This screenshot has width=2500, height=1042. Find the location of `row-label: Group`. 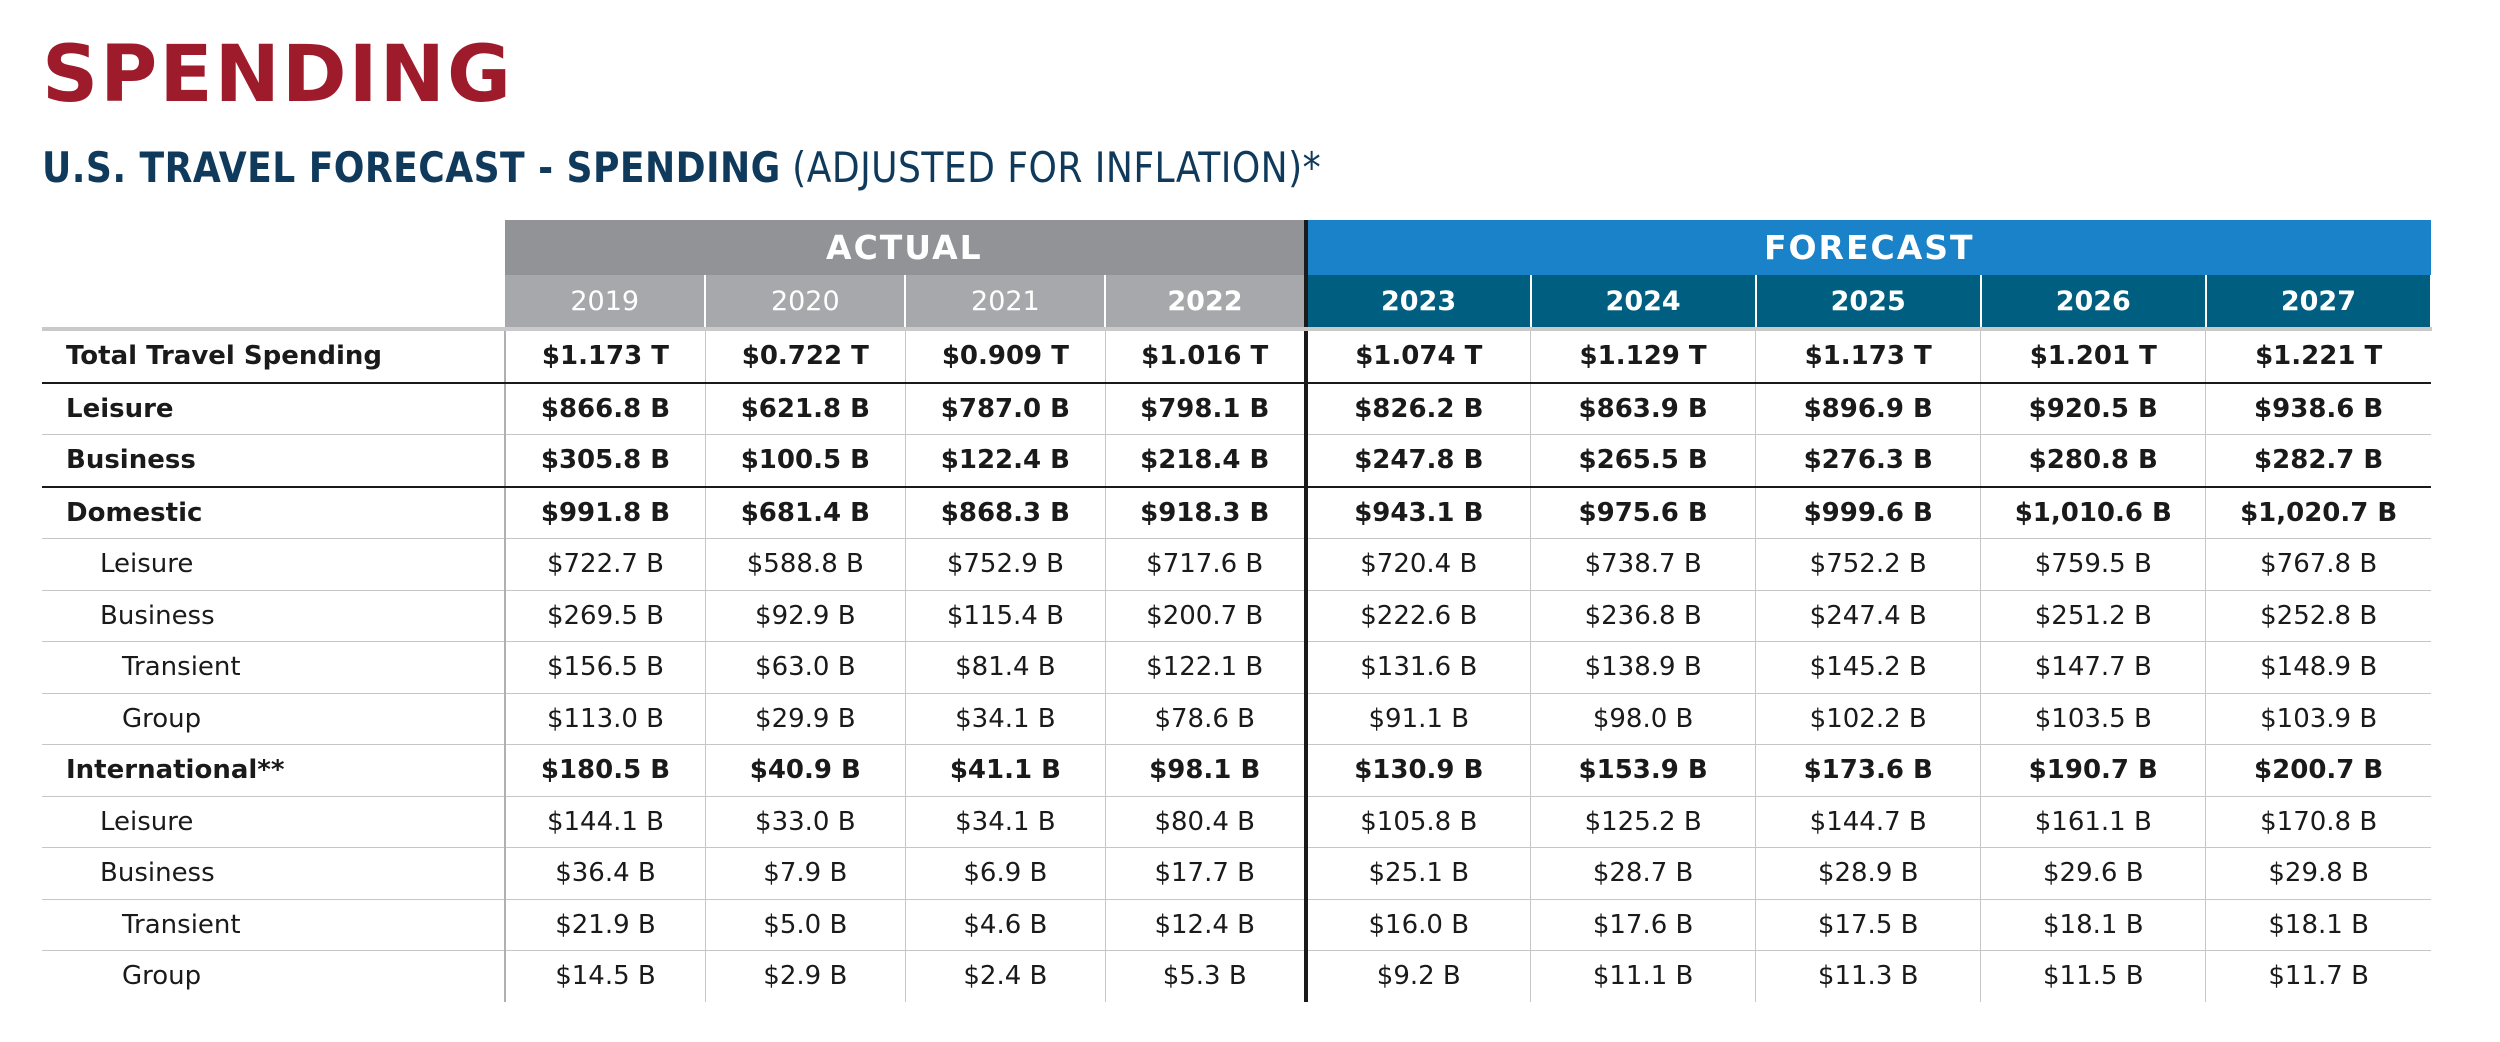

row-label: Group is located at coordinates (274, 719).